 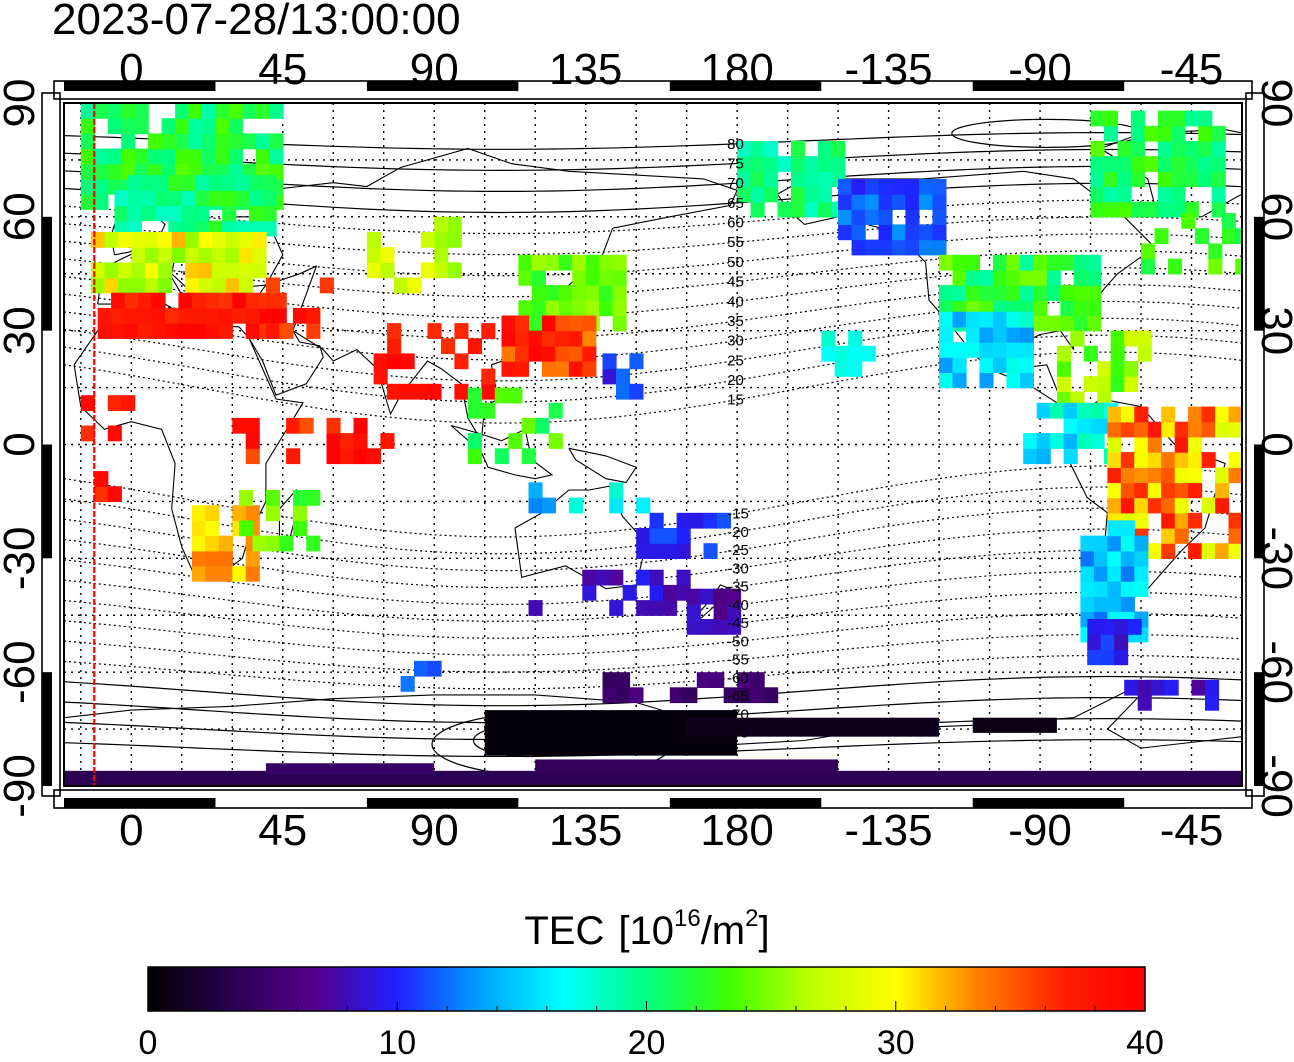 What do you see at coordinates (735, 144) in the screenshot?
I see `magnetic-latitude-label: 80` at bounding box center [735, 144].